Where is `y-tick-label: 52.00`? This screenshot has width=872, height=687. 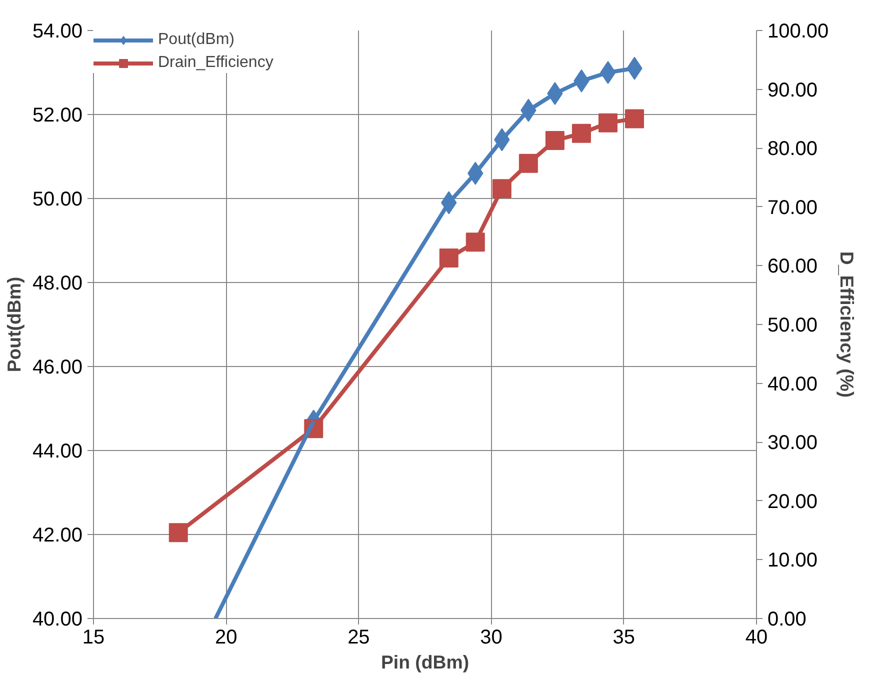
y-tick-label: 52.00 is located at coordinates (57, 115).